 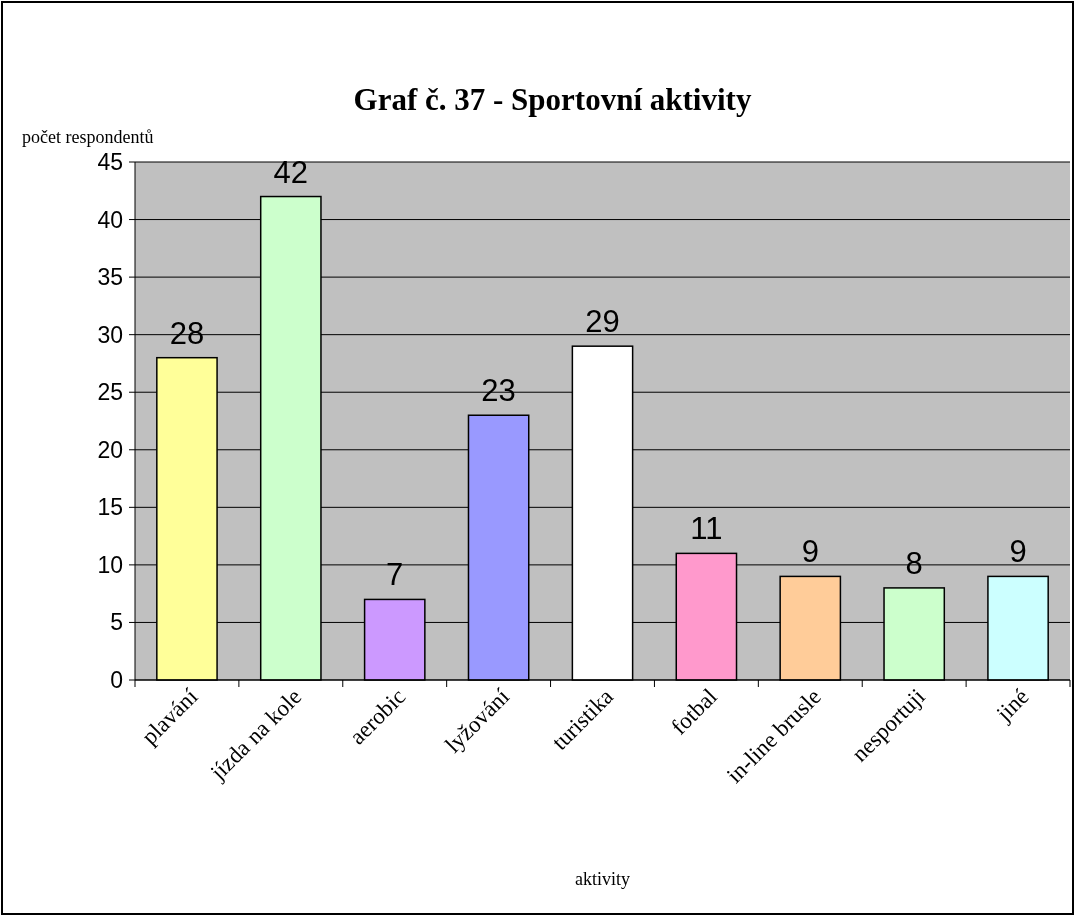 I want to click on y-tick-label: 45, so click(x=110, y=162).